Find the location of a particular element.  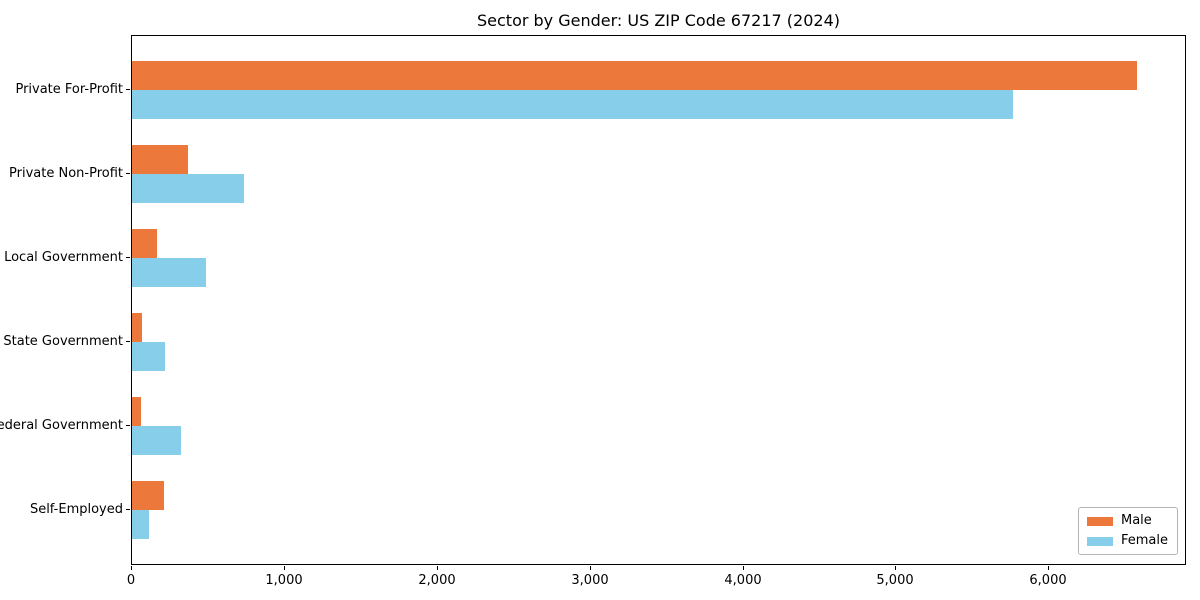

female-legend-swatch is located at coordinates (1099, 541).